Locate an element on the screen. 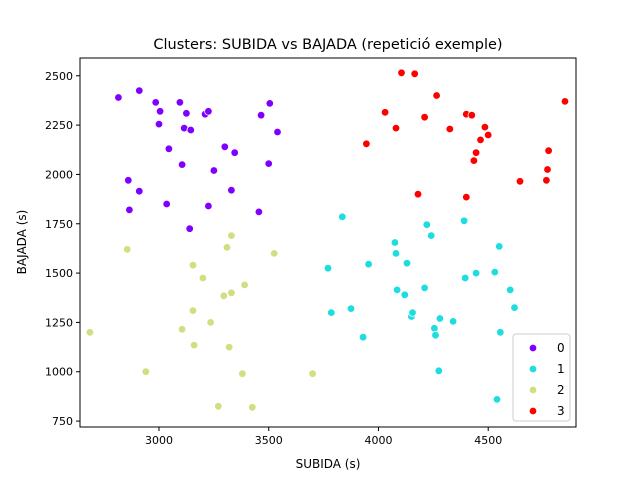 The width and height of the screenshot is (640, 484). x-tick-label: 3000 is located at coordinates (159, 440).